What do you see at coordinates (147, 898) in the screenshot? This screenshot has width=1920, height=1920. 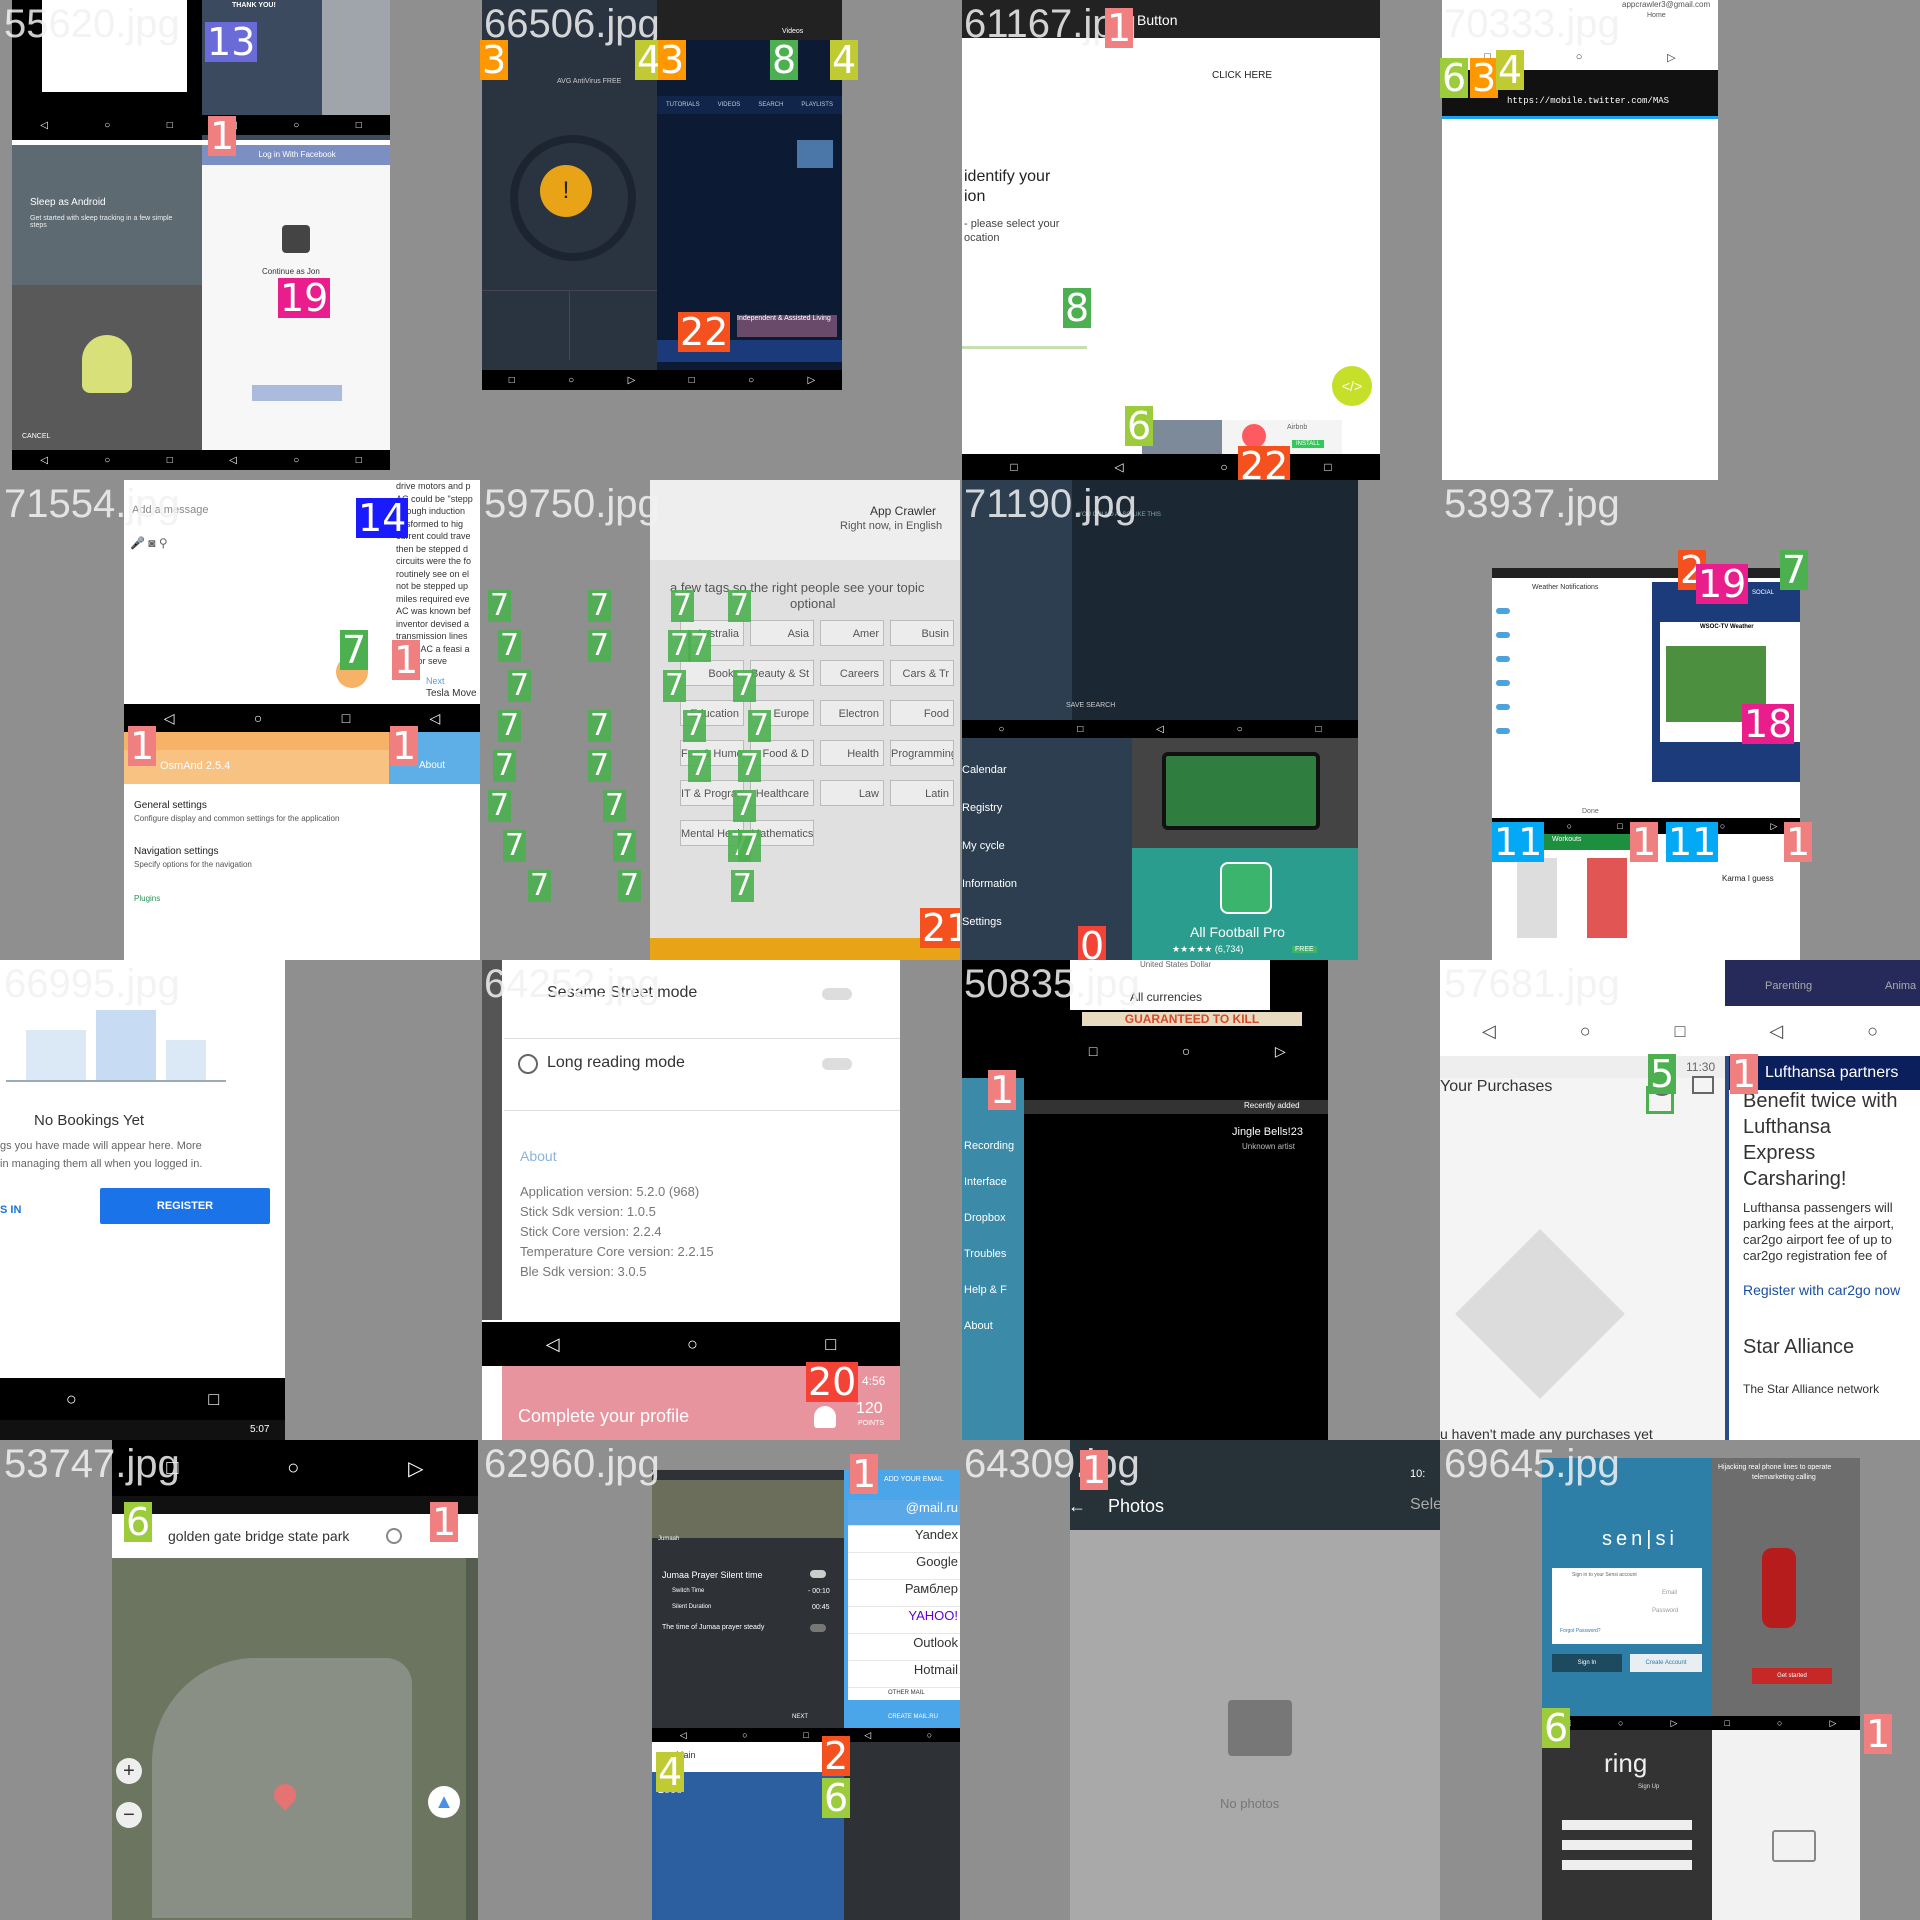 I see `plugins-link: Plugins` at bounding box center [147, 898].